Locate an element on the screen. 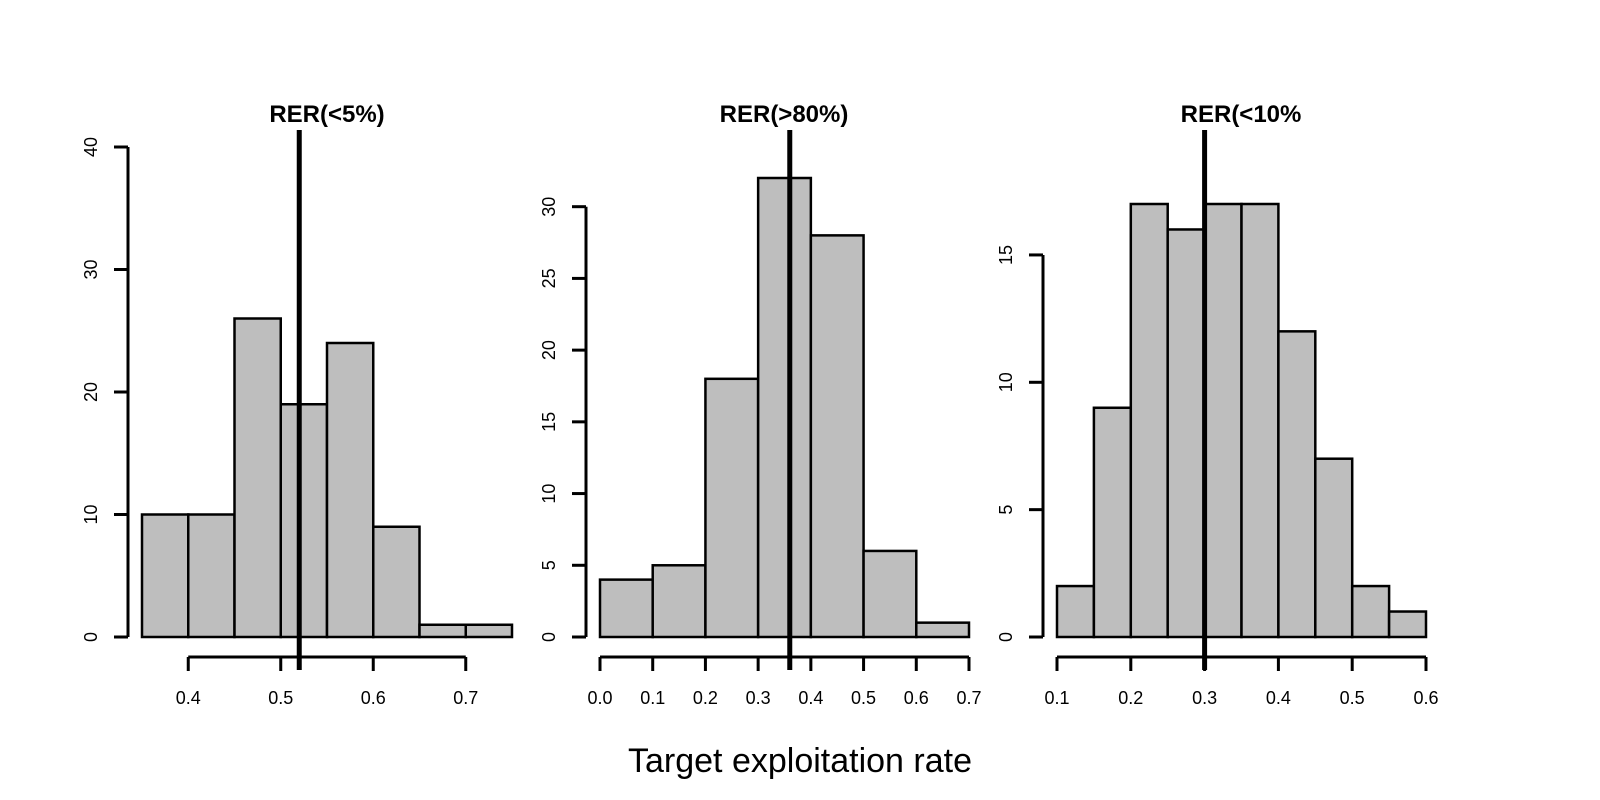  panel-title: RER(<5%) is located at coordinates (326, 114).